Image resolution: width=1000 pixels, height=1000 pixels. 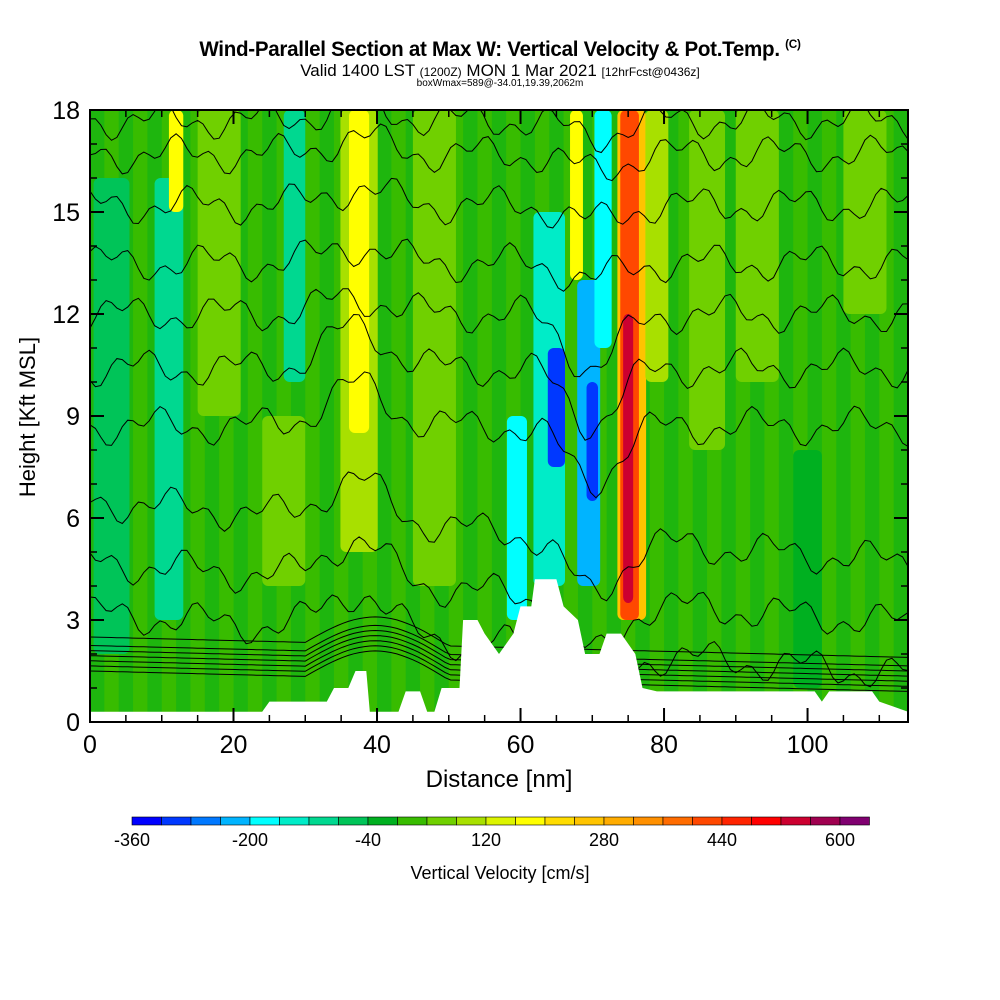 What do you see at coordinates (73, 621) in the screenshot?
I see `y-tick-label: 3` at bounding box center [73, 621].